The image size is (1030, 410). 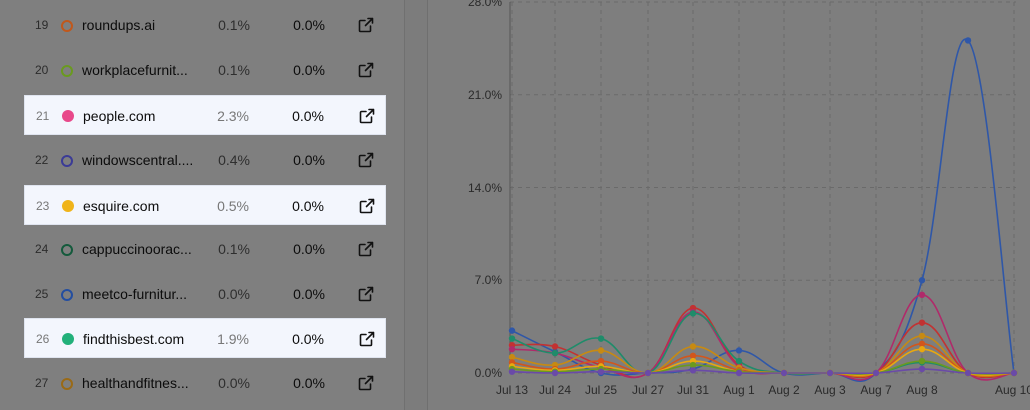 What do you see at coordinates (205, 115) in the screenshot?
I see `table-row: 21 people.com 2.3% 0.0%` at bounding box center [205, 115].